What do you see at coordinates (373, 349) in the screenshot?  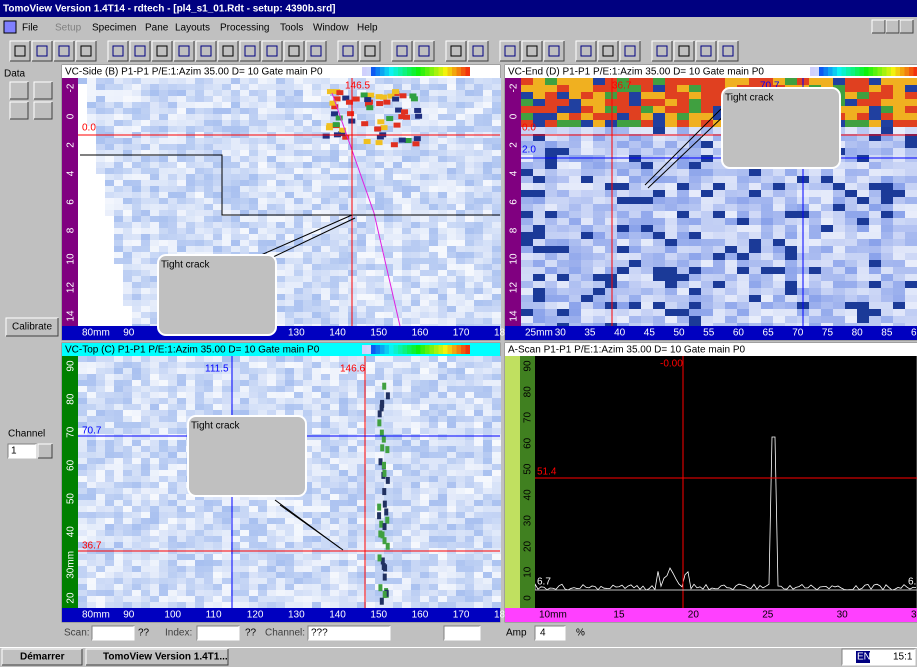 I see `color-scale` at bounding box center [373, 349].